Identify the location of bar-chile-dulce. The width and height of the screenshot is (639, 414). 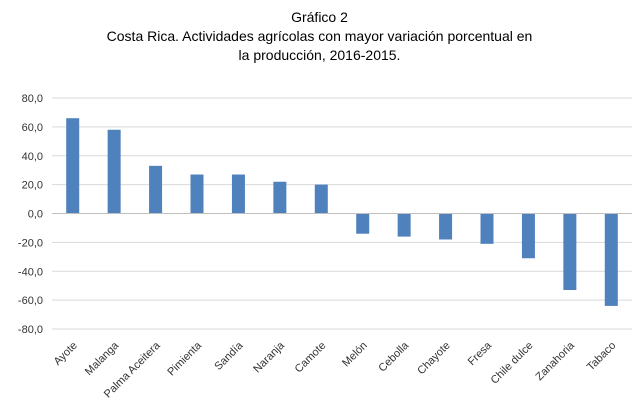
(528, 236).